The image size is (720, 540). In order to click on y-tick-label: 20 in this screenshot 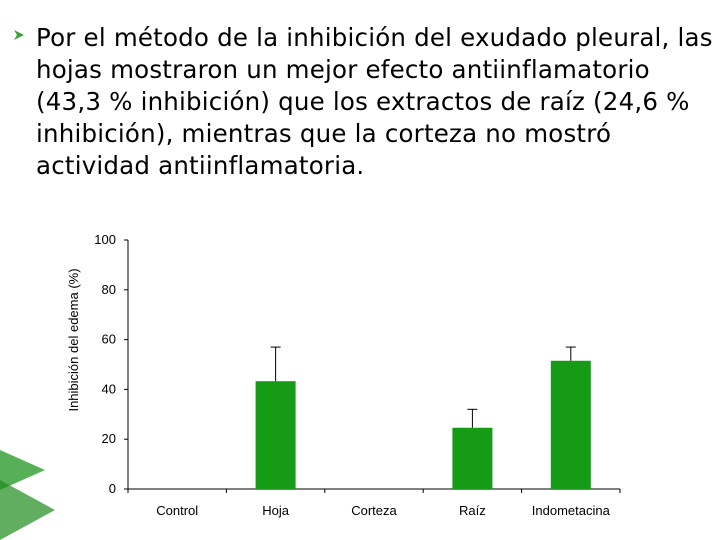, I will do `click(109, 438)`.